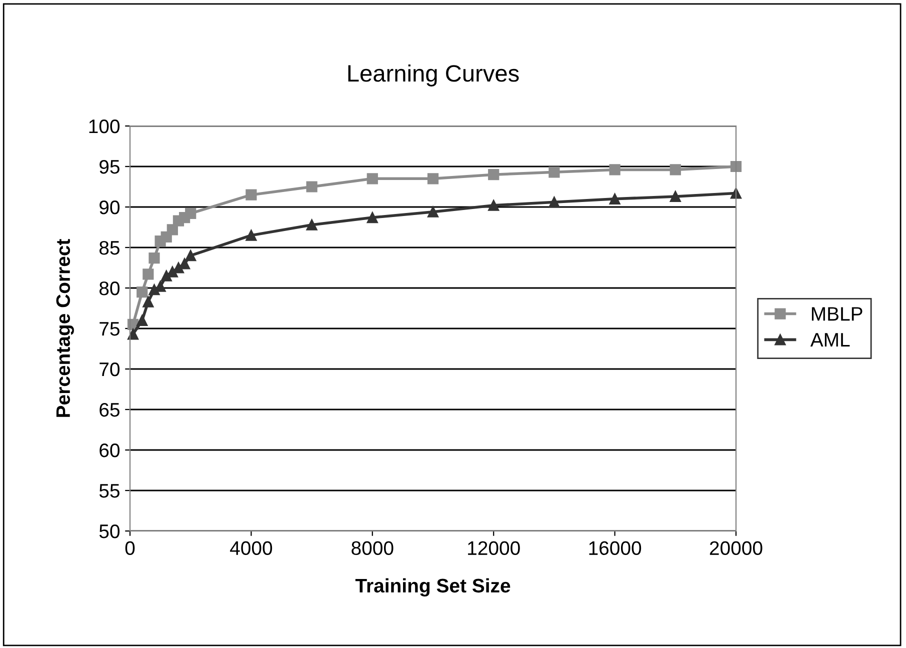 This screenshot has width=906, height=648. Describe the element at coordinates (494, 548) in the screenshot. I see `x-tick-label: 12000` at that location.